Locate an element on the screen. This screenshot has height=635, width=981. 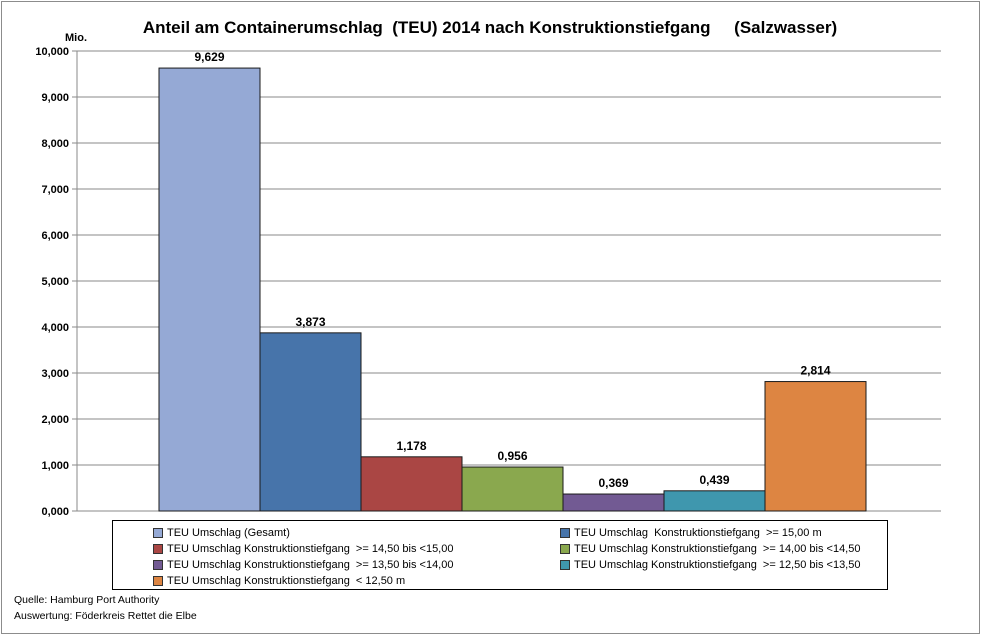
y-tick-label: 6,000 is located at coordinates (55, 236).